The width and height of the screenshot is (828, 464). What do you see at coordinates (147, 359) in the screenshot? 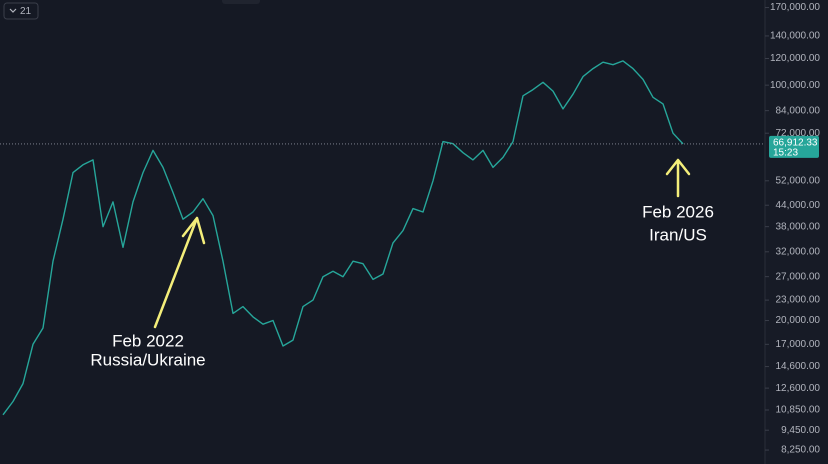
I see `annotation-text: Russia/Ukraine` at bounding box center [147, 359].